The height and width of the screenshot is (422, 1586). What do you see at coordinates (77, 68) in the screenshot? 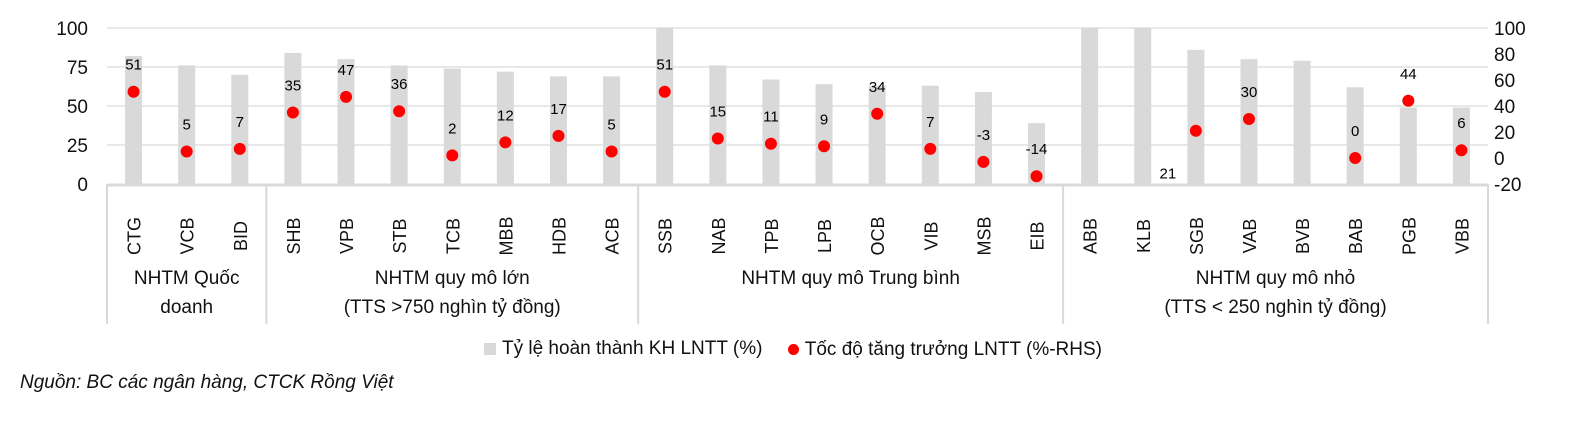
I see `left-tick-label: 75` at bounding box center [77, 68].